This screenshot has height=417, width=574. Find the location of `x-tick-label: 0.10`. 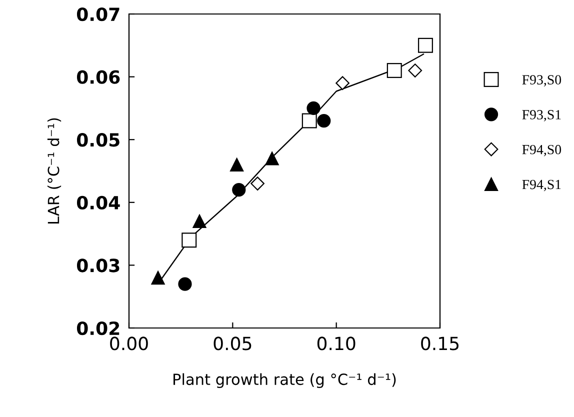

x-tick-label: 0.10 is located at coordinates (336, 343).